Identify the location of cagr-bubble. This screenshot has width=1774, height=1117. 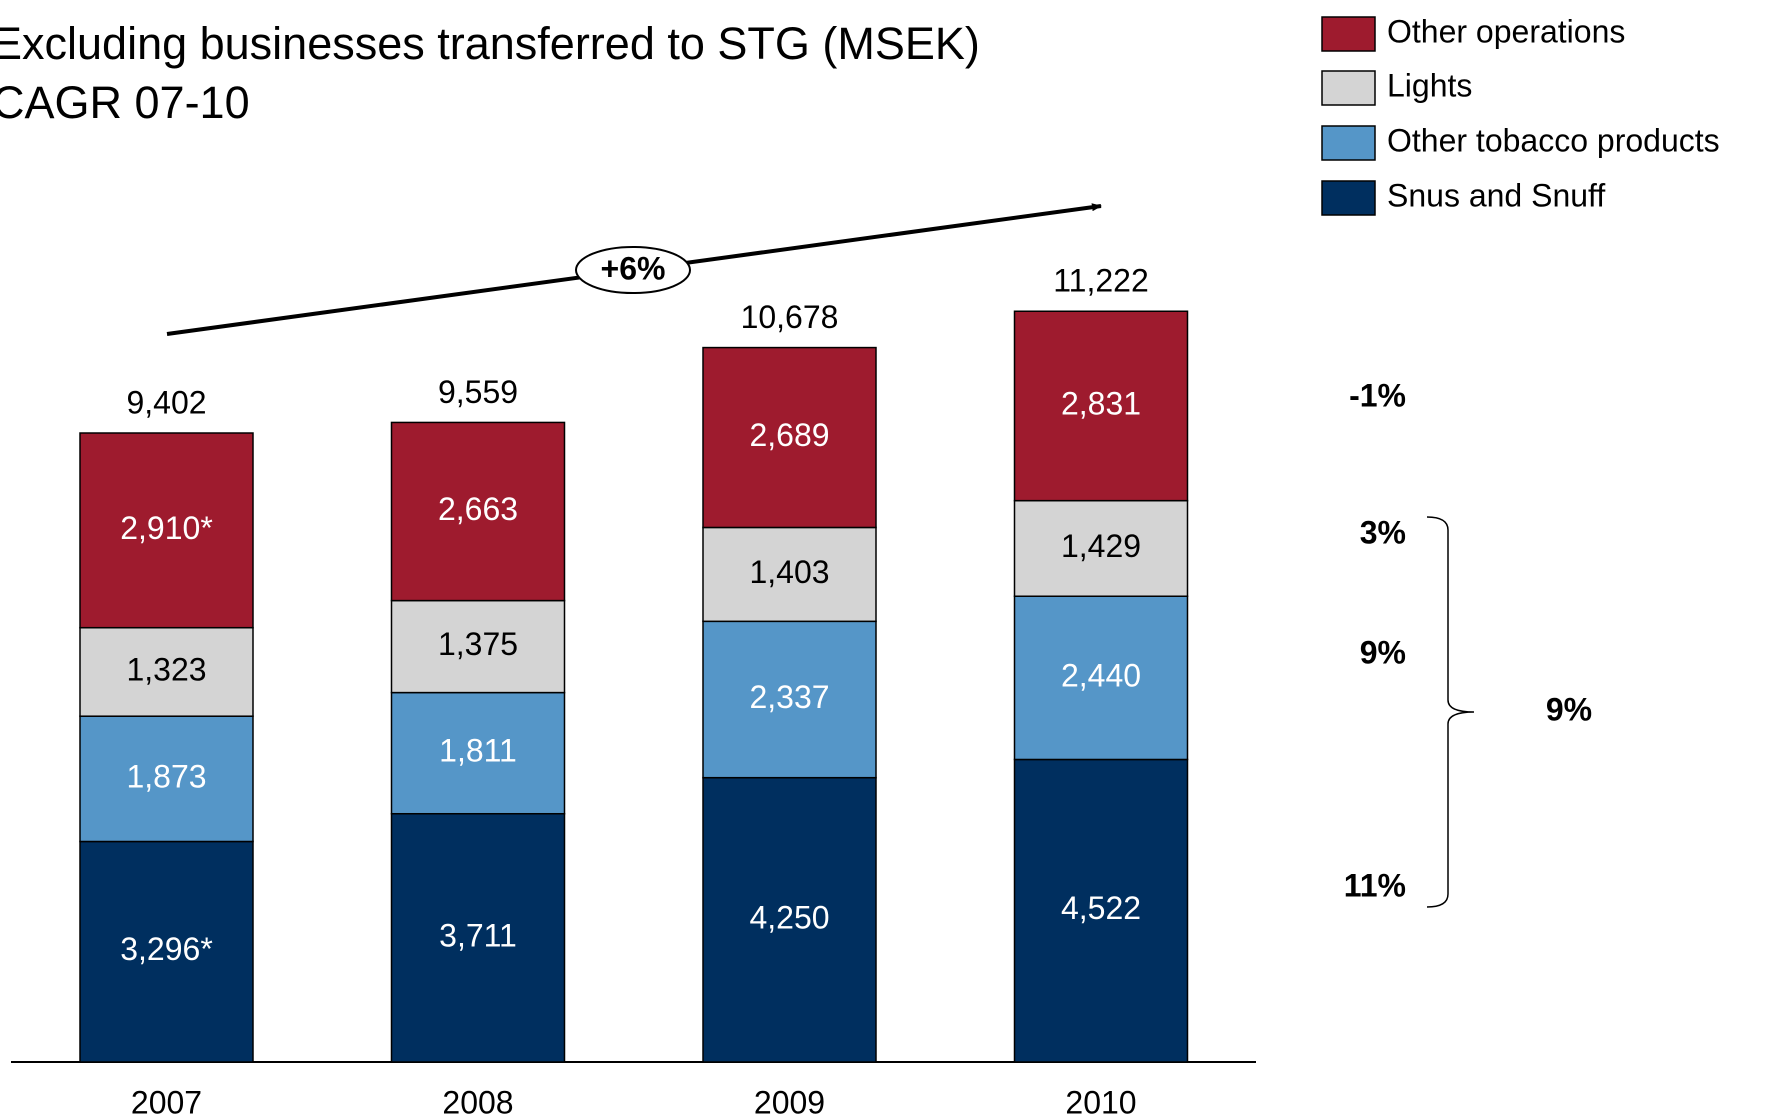
(633, 270).